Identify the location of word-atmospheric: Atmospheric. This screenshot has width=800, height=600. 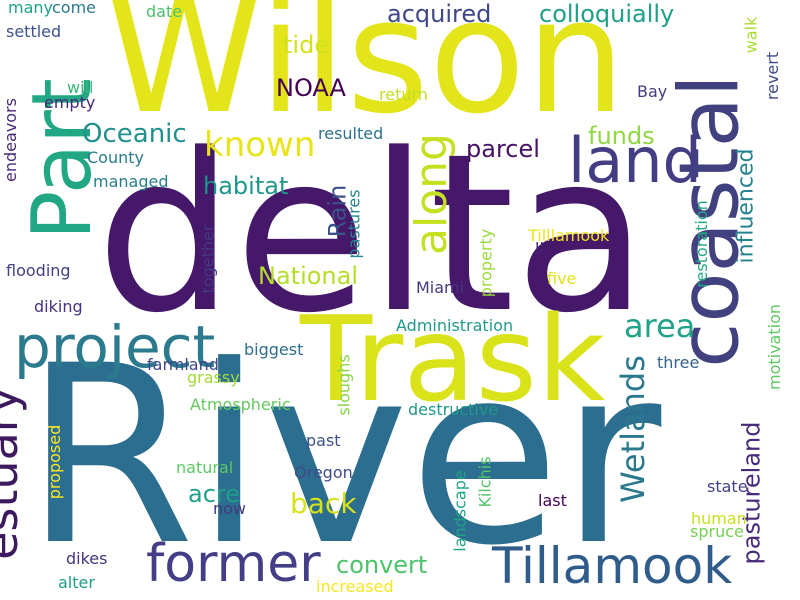
(240, 404).